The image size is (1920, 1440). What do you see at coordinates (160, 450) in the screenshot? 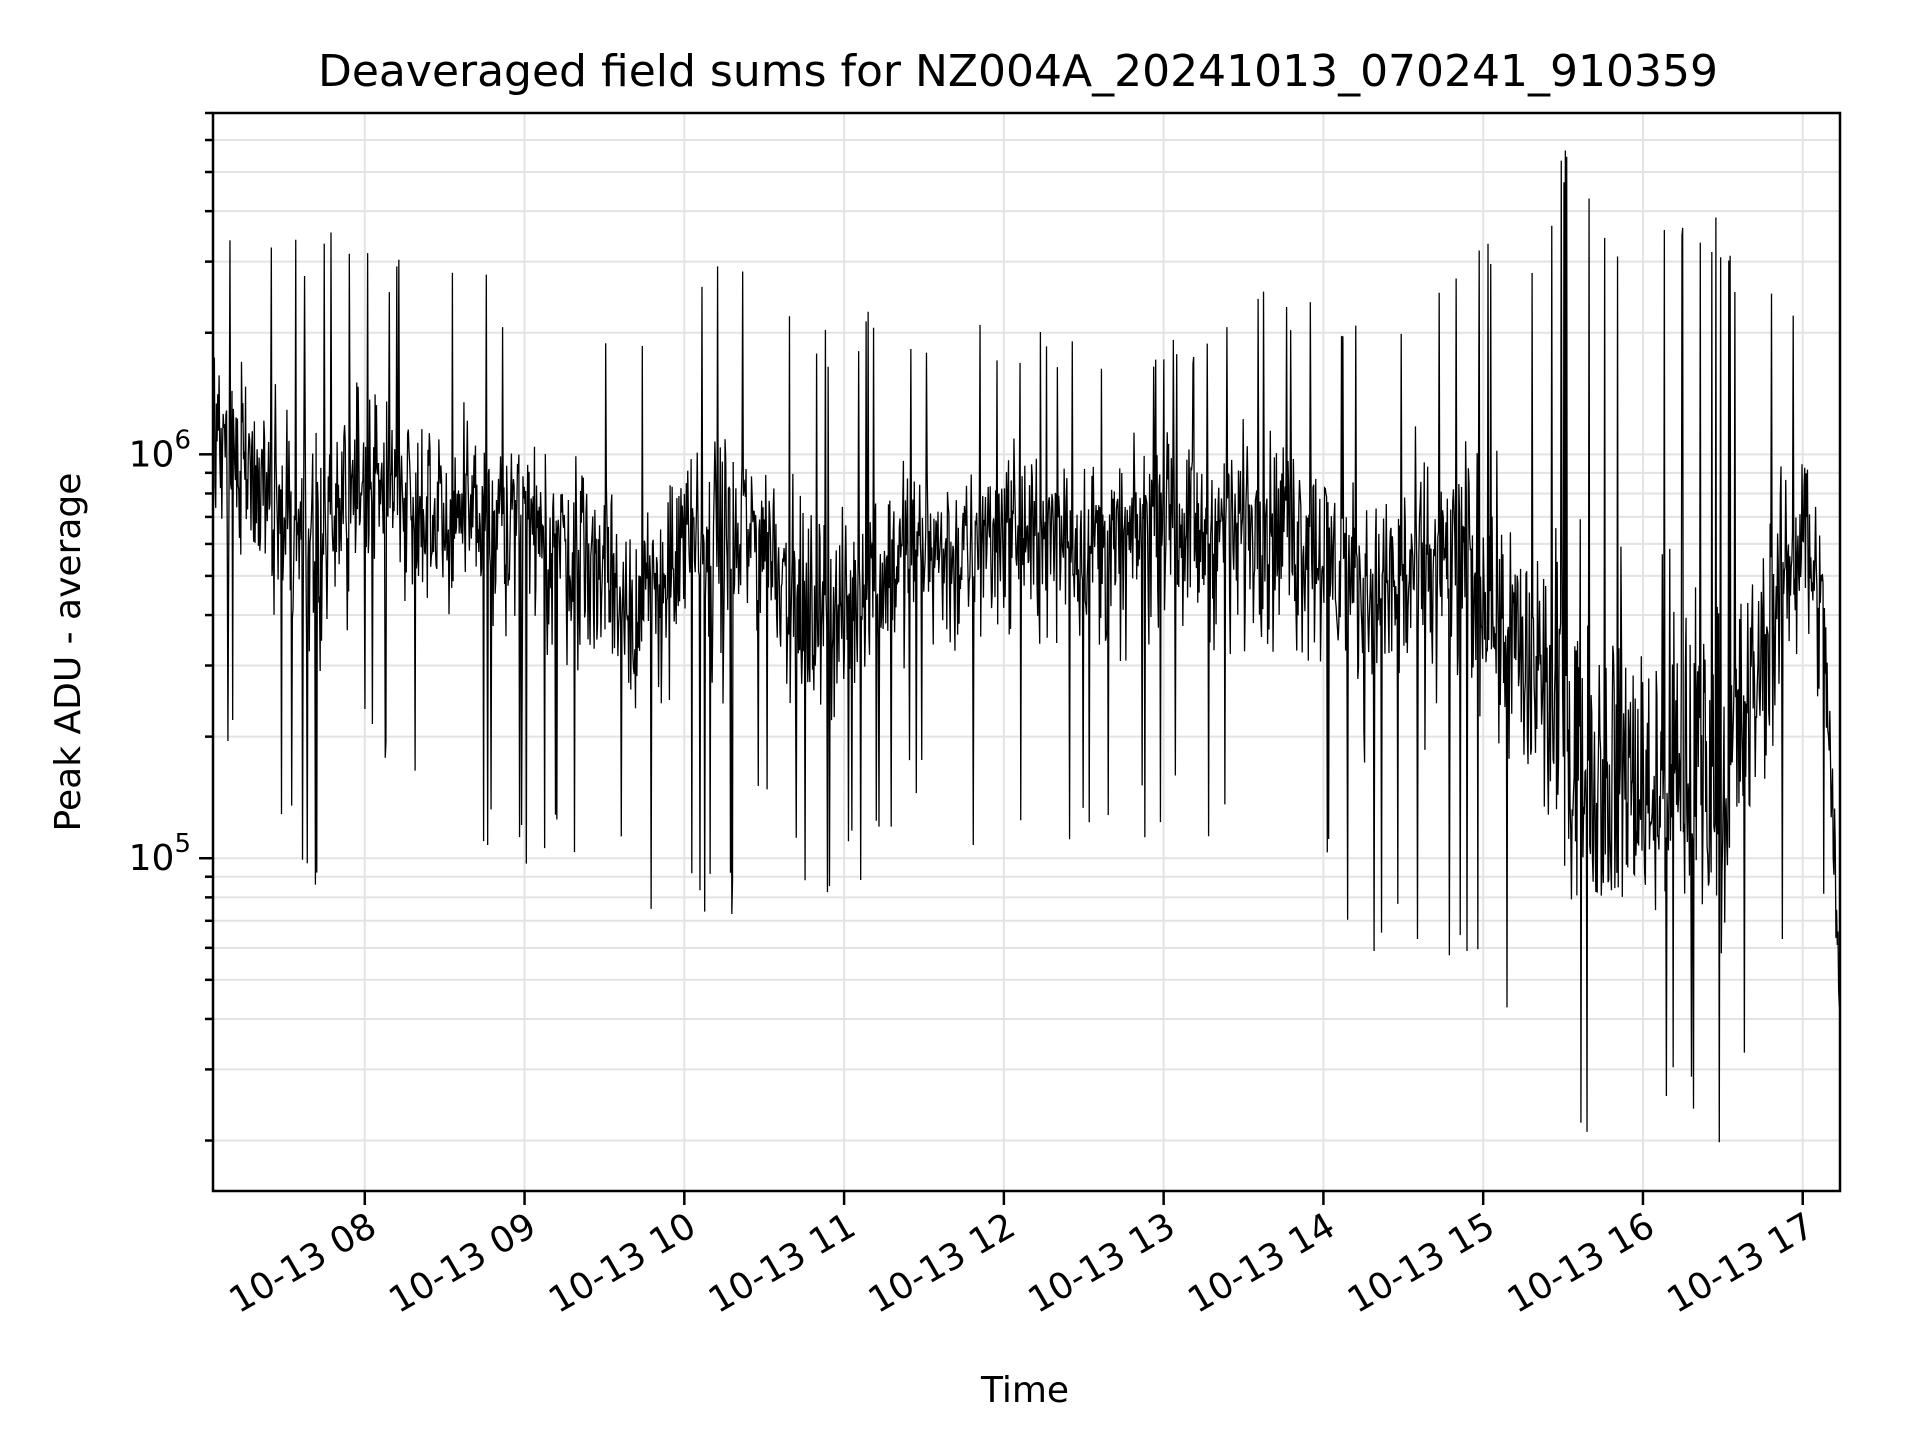
I see `y-tick-label: 10⁶` at bounding box center [160, 450].